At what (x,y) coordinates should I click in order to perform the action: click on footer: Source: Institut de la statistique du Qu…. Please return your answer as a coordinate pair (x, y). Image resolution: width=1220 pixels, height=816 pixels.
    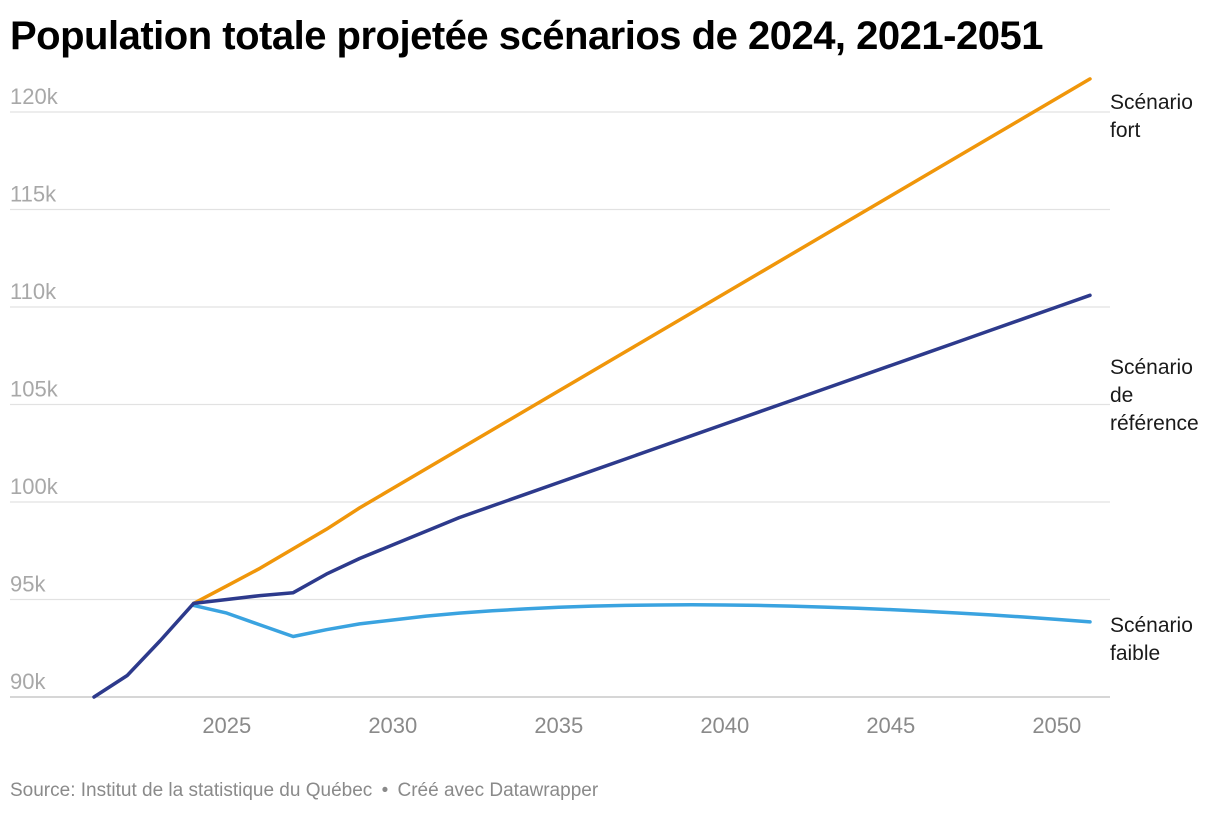
    Looking at the image, I should click on (304, 791).